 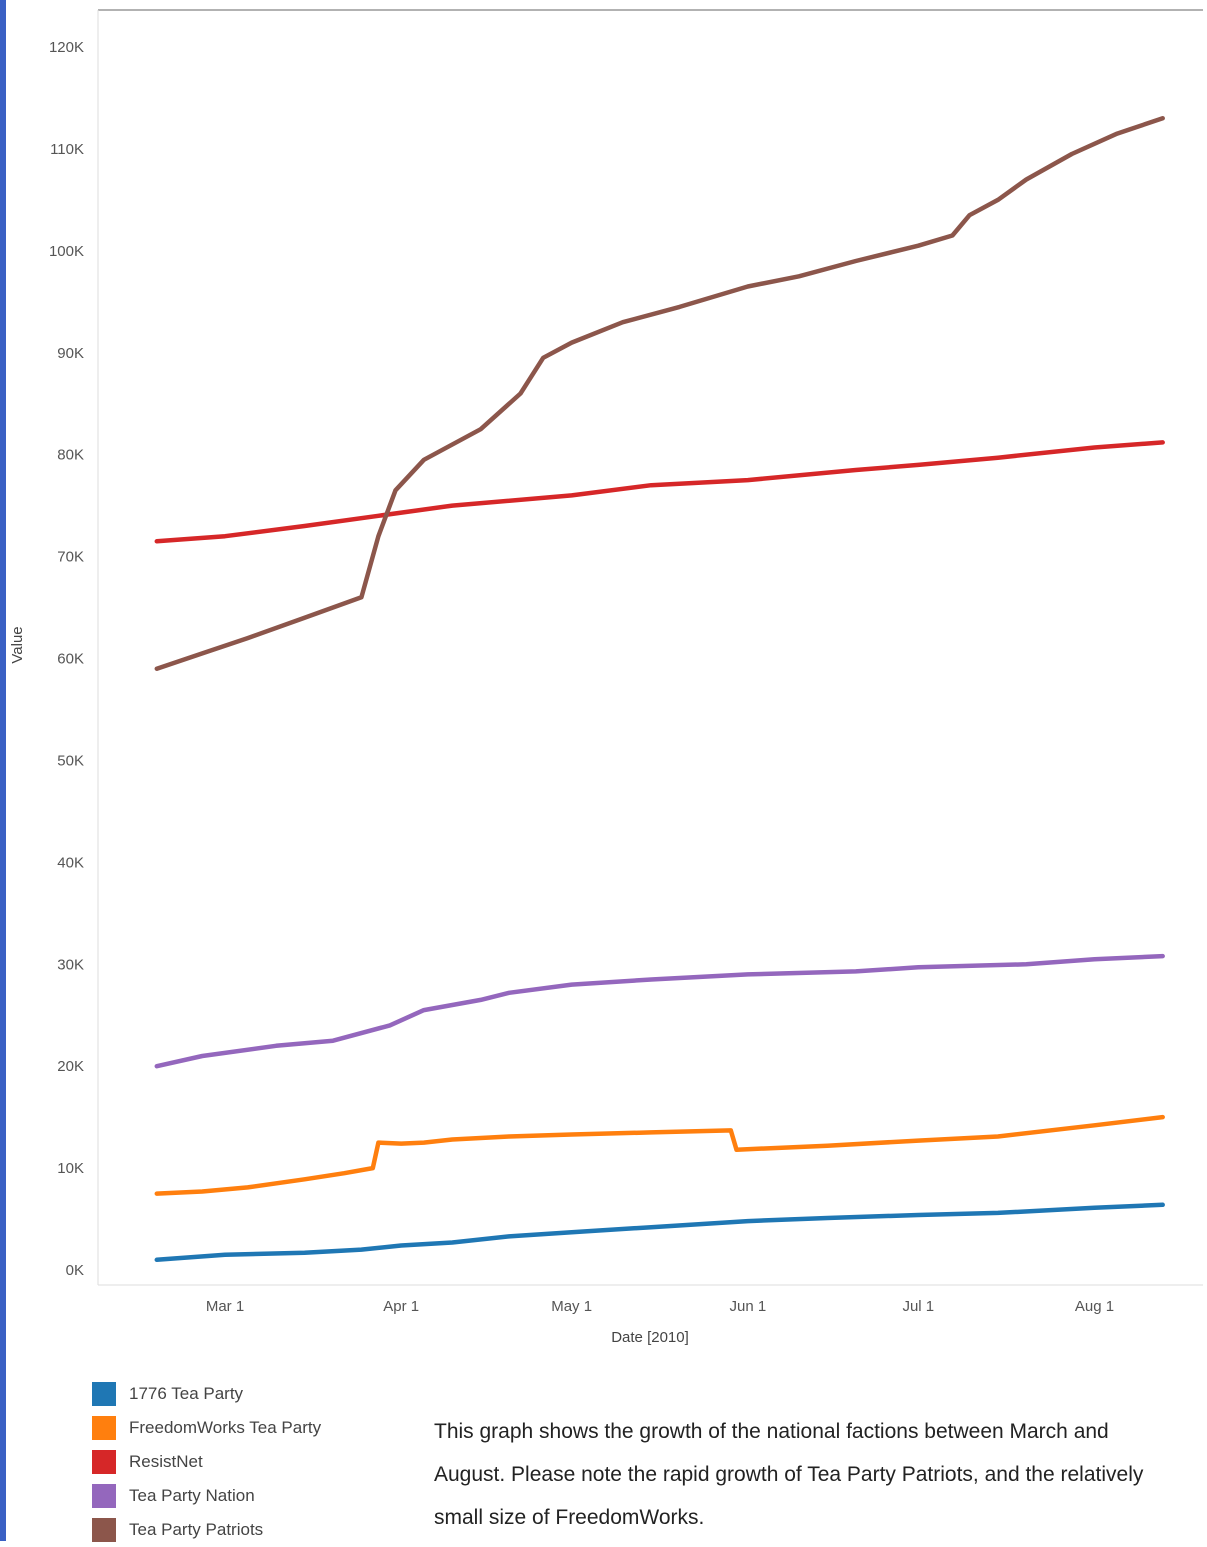 What do you see at coordinates (659, 492) in the screenshot?
I see `series-line-resistnet` at bounding box center [659, 492].